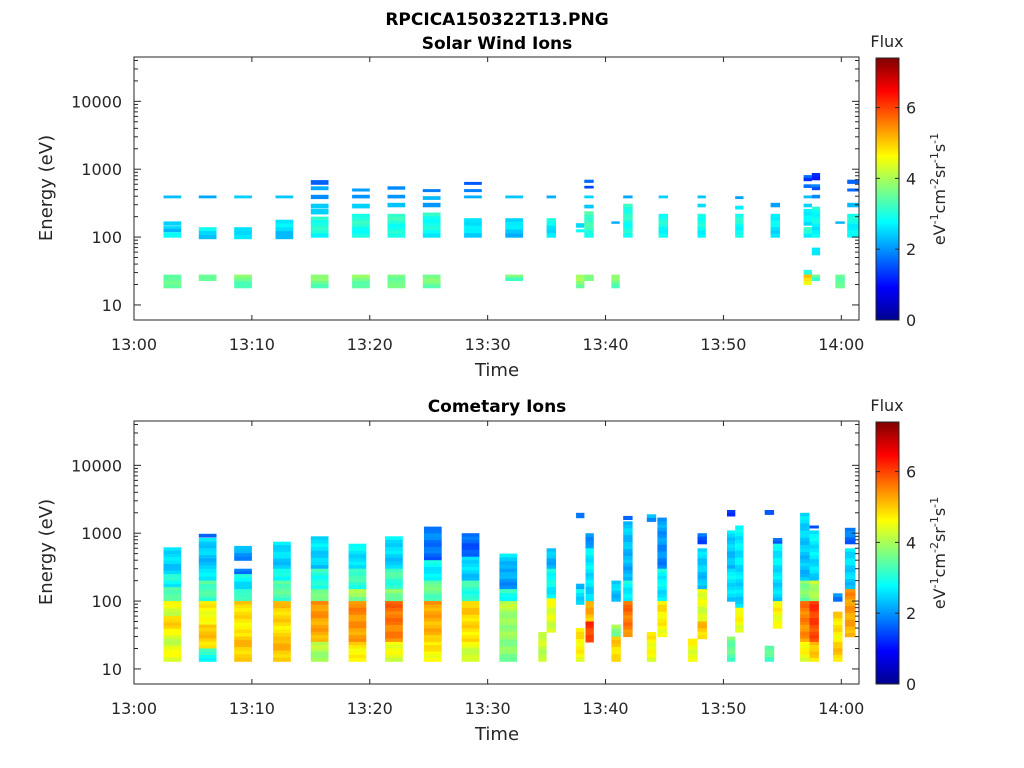 The height and width of the screenshot is (768, 1024). Describe the element at coordinates (938, 189) in the screenshot. I see `colorbar-label-solar-wind: eV-1cm-2sr-1s-1` at that location.